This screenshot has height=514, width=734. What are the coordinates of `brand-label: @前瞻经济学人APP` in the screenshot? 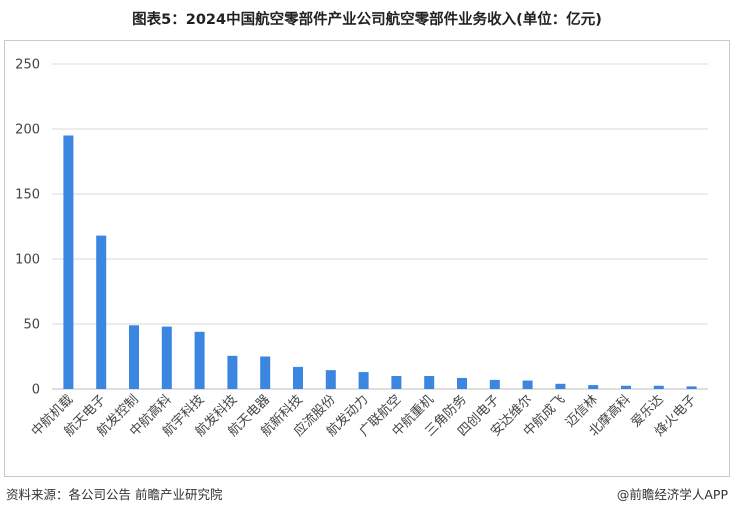 It's located at (672, 494).